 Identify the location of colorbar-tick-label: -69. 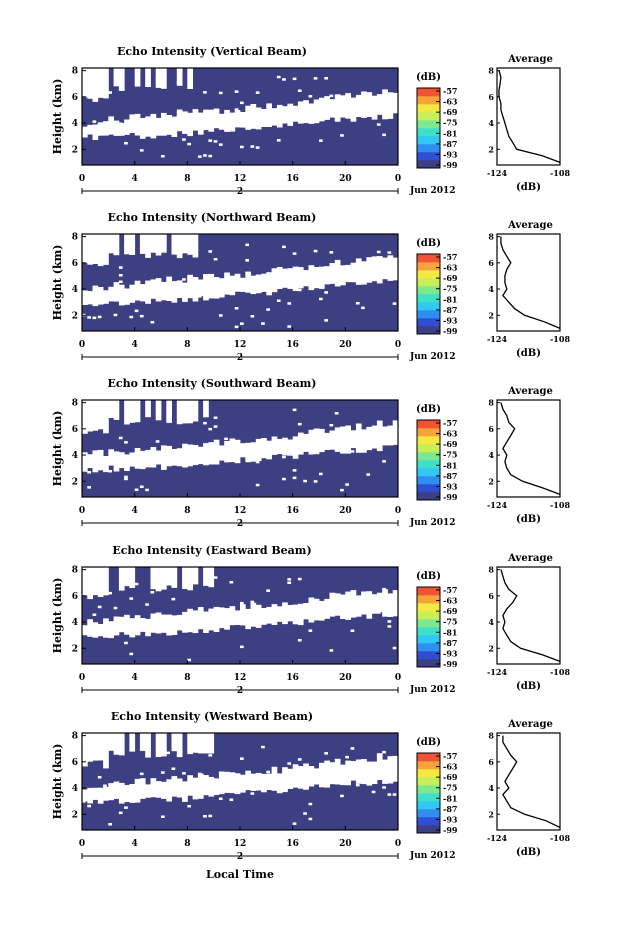
(450, 777).